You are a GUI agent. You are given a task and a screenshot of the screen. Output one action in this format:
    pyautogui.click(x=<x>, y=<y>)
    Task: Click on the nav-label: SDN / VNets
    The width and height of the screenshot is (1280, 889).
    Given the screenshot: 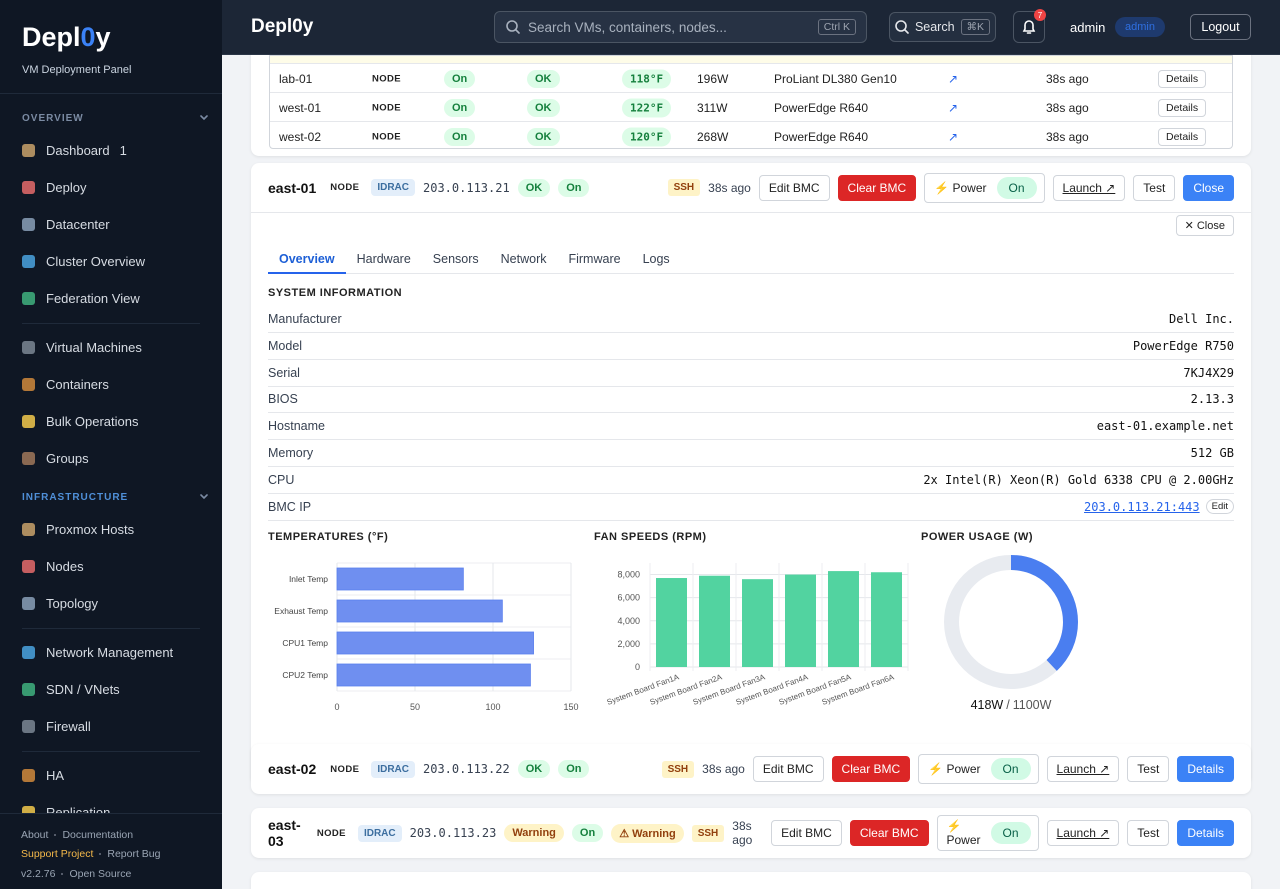 What is the action you would take?
    pyautogui.click(x=83, y=689)
    